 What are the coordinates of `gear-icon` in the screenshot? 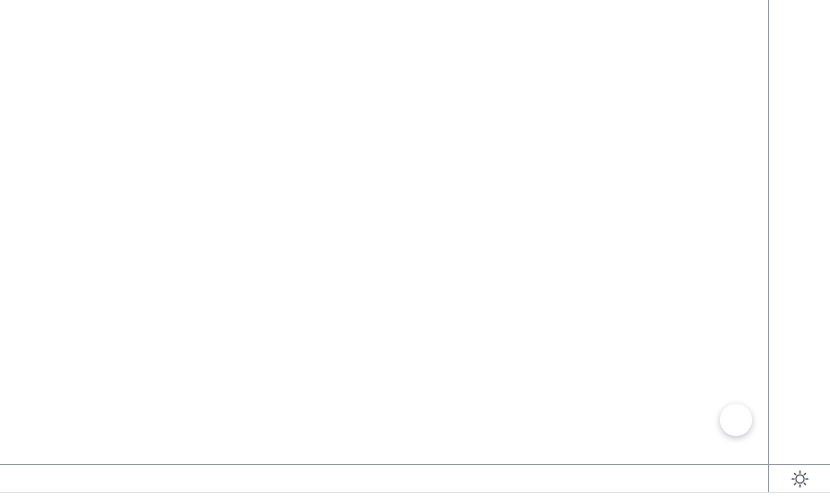 It's located at (799, 478).